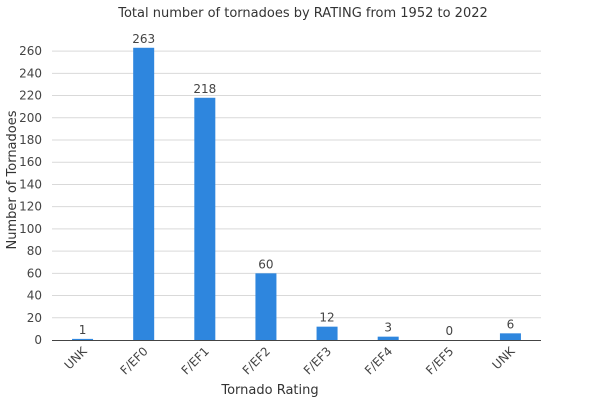 Image resolution: width=590 pixels, height=400 pixels. Describe the element at coordinates (30, 184) in the screenshot. I see `y-tick-label: 140` at that location.